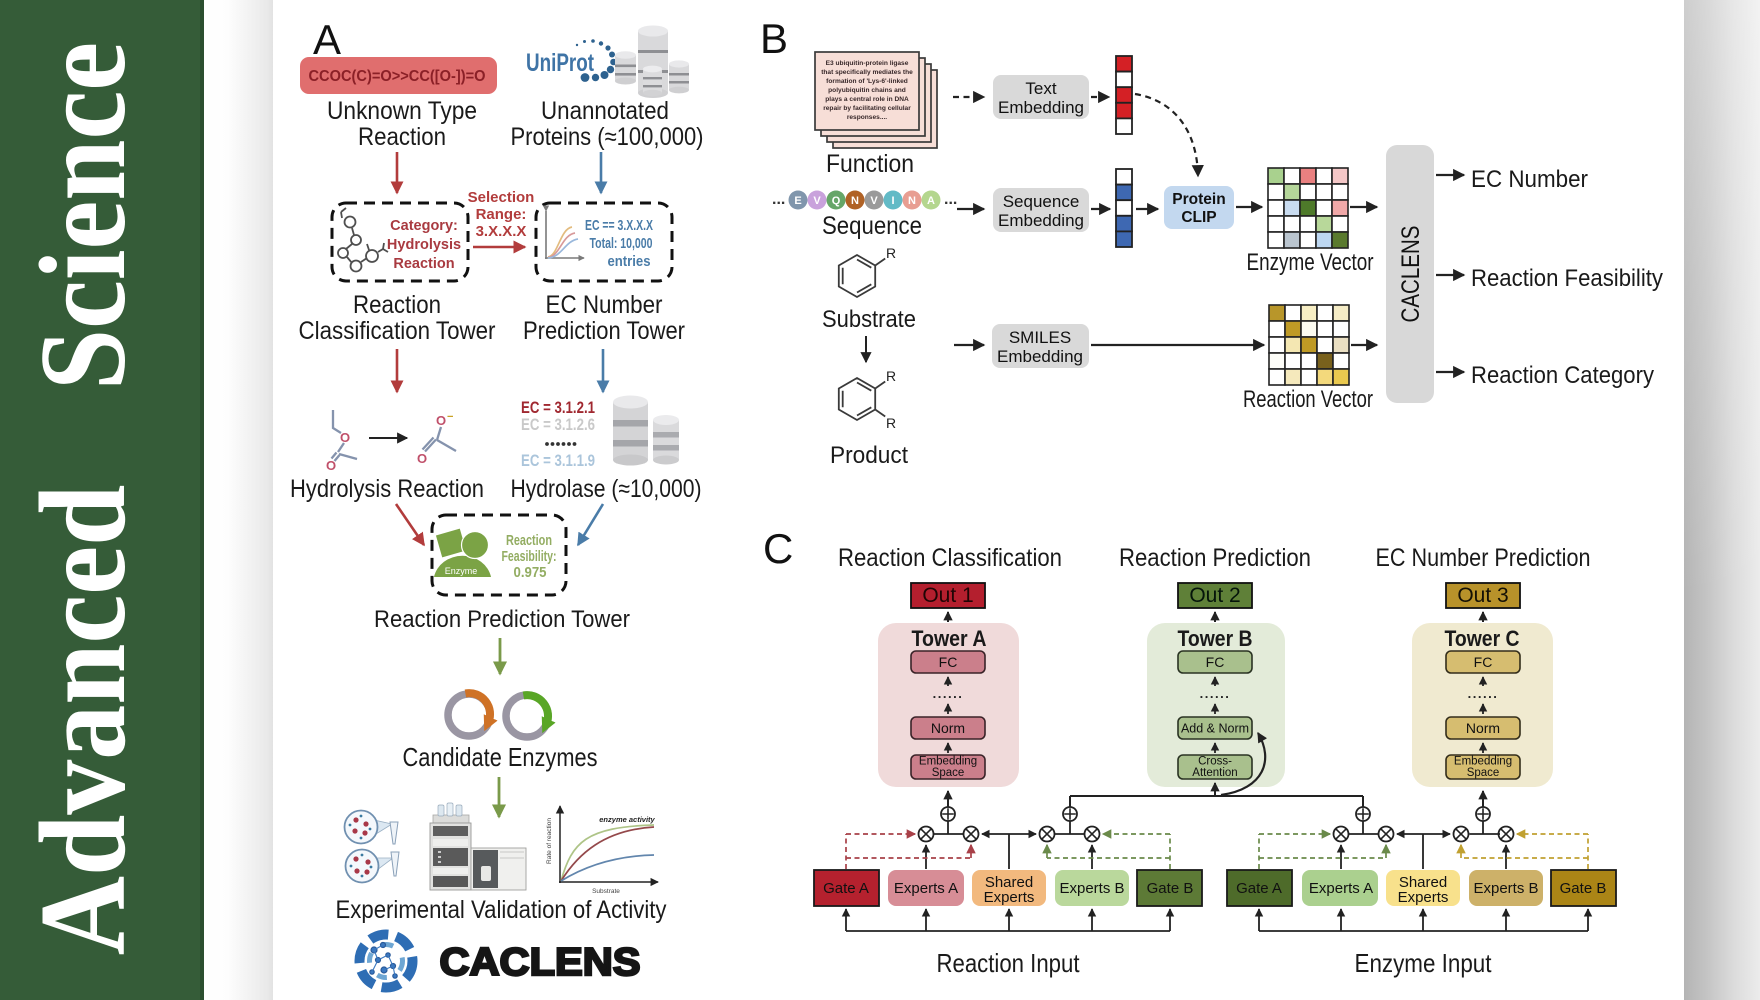 The image size is (1760, 1000). I want to click on svg-text: Out 1, so click(947, 595).